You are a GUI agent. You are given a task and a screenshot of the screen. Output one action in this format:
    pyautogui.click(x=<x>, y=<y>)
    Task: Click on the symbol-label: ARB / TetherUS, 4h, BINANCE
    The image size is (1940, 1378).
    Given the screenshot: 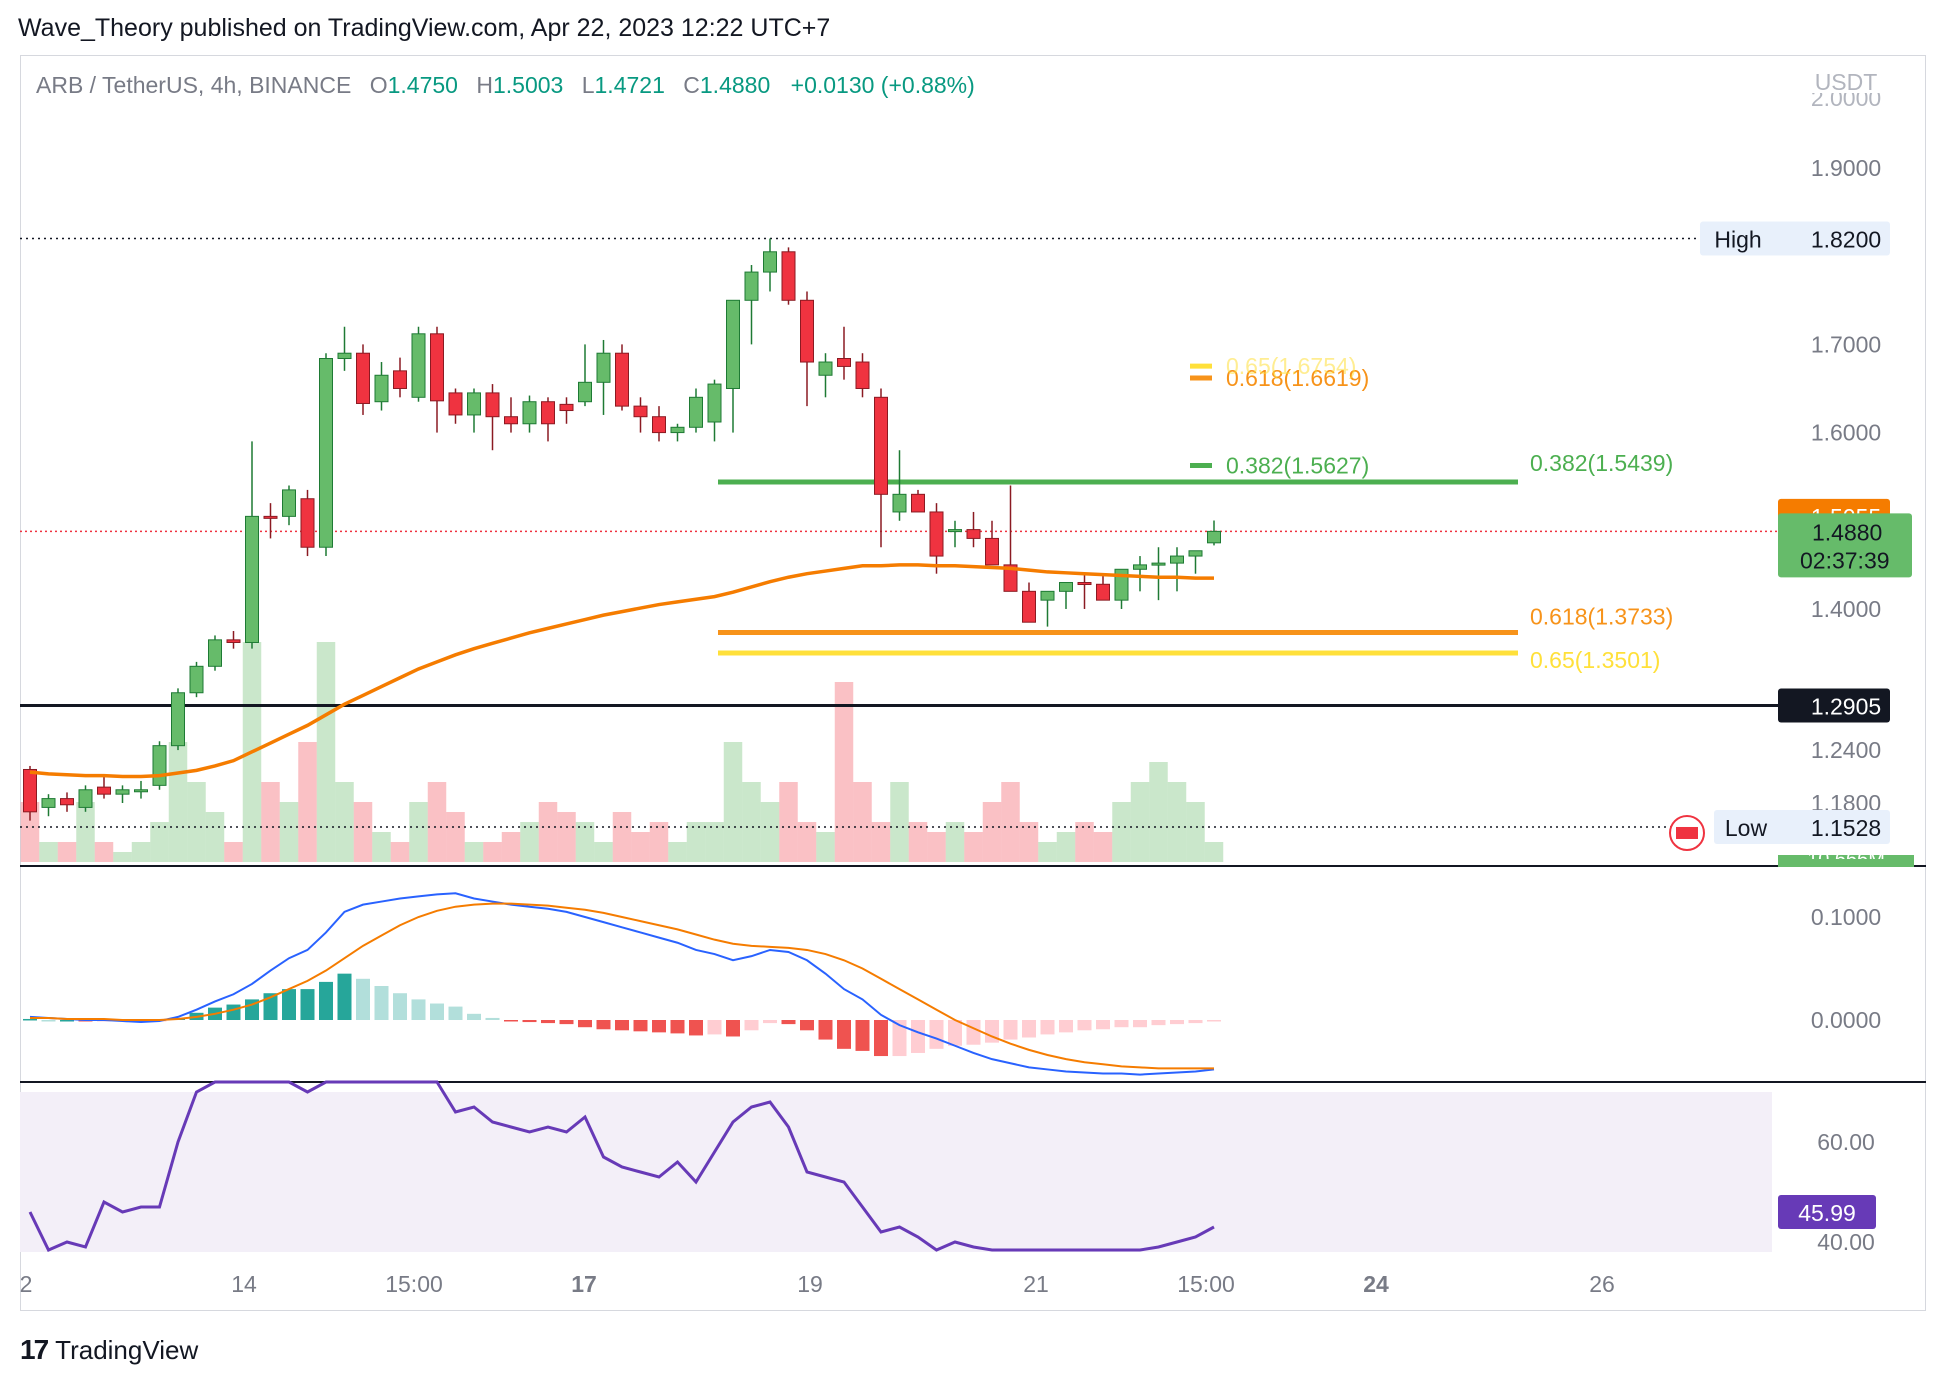 What is the action you would take?
    pyautogui.click(x=194, y=85)
    